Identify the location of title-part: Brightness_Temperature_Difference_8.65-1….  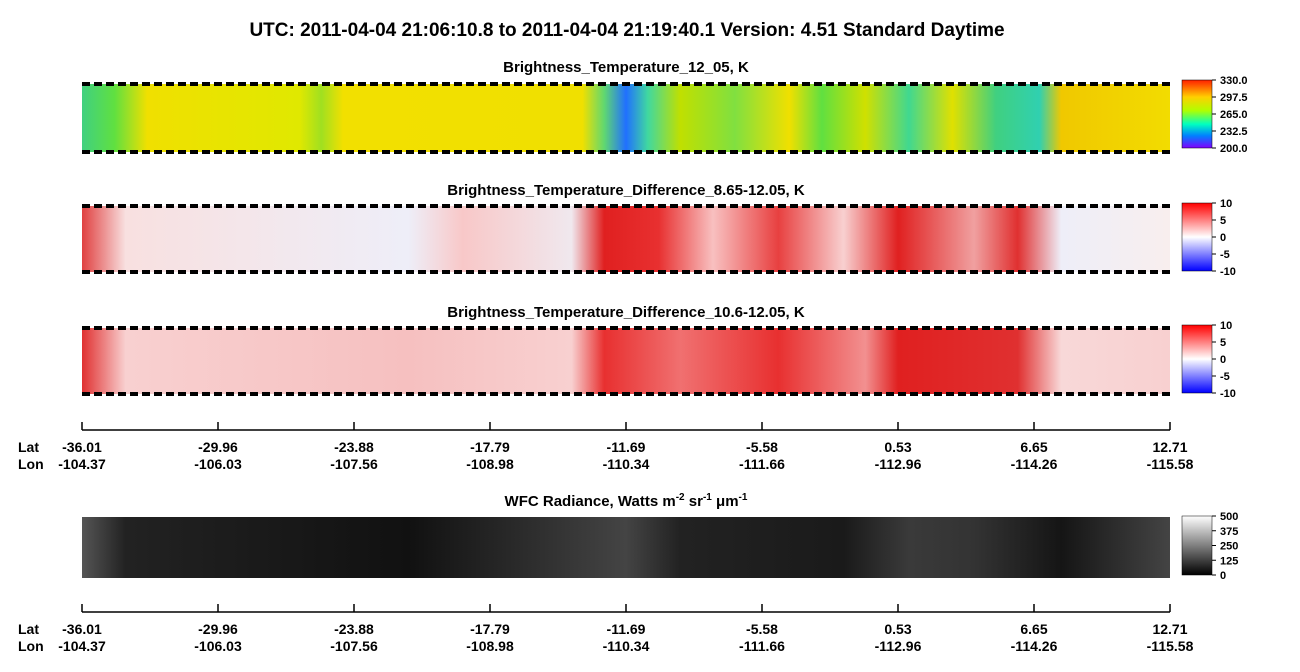
(626, 190).